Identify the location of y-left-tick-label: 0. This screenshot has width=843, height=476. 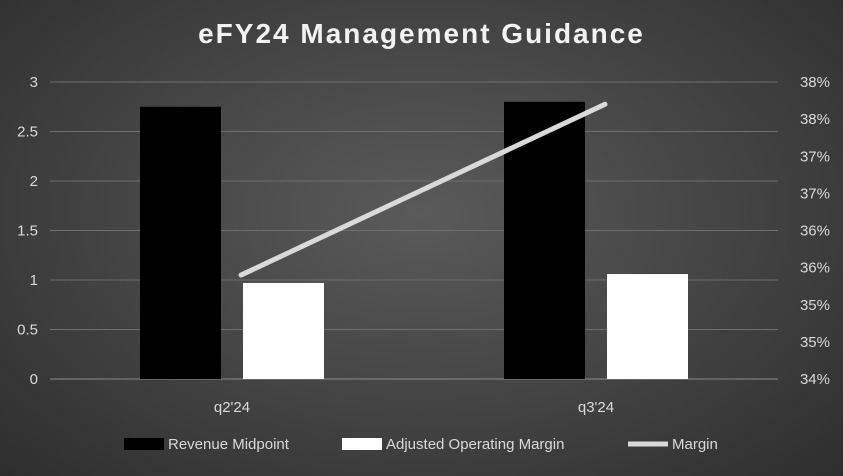
(34, 379).